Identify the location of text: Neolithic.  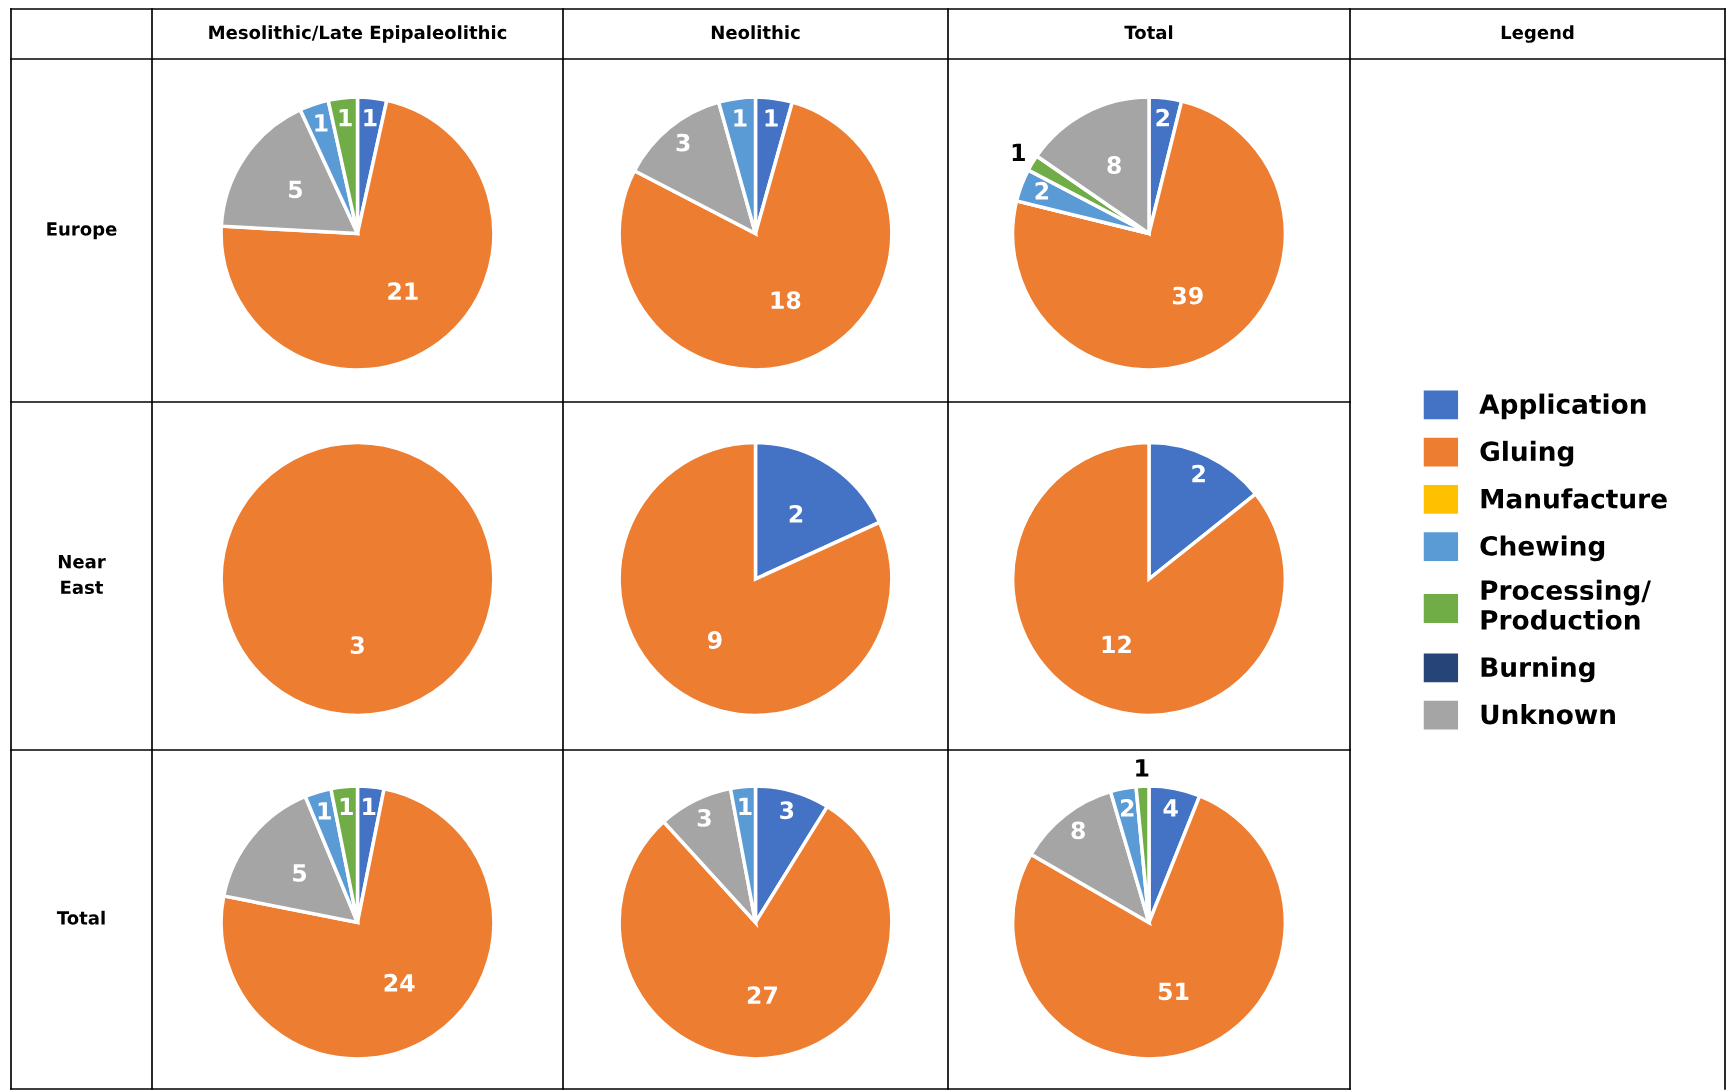
(755, 32).